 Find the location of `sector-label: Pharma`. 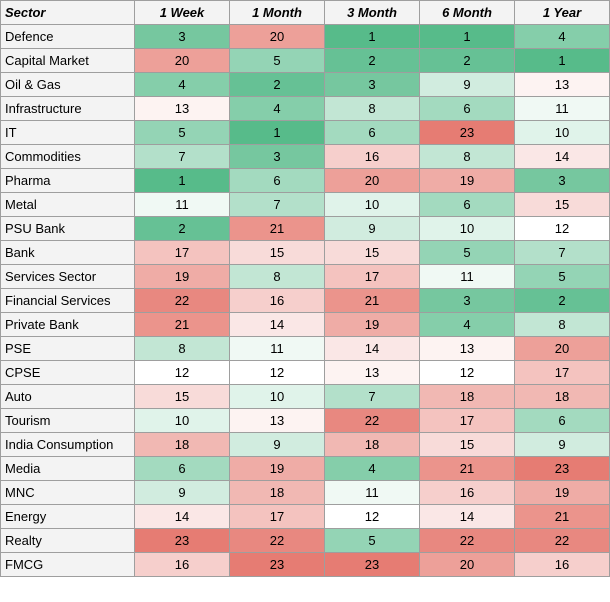

sector-label: Pharma is located at coordinates (67, 180).